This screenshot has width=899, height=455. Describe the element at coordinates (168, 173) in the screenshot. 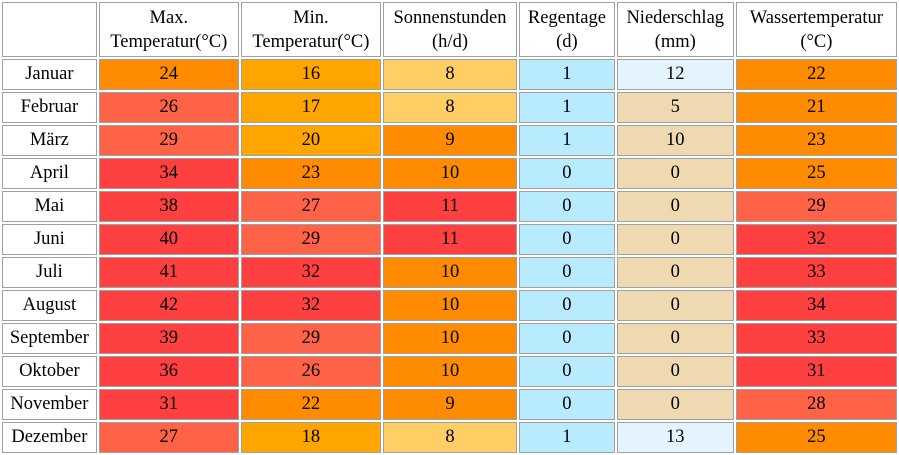

I see `max-temp-cell: 34` at that location.